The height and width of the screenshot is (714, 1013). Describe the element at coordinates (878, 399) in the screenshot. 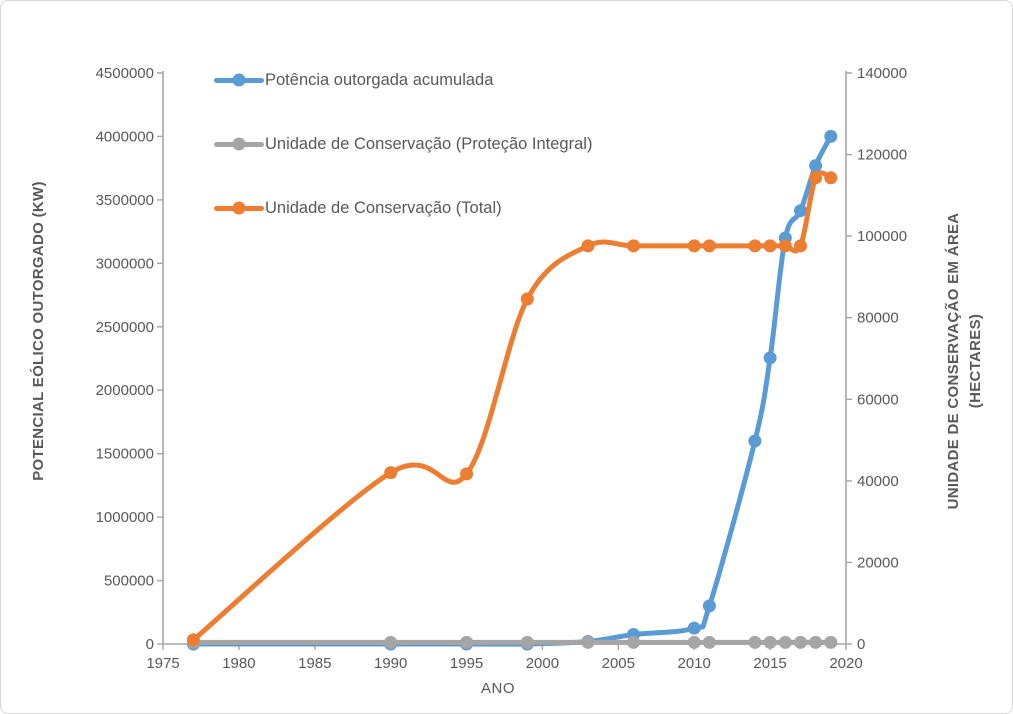

I see `right-axis-tick-label: 60000` at that location.